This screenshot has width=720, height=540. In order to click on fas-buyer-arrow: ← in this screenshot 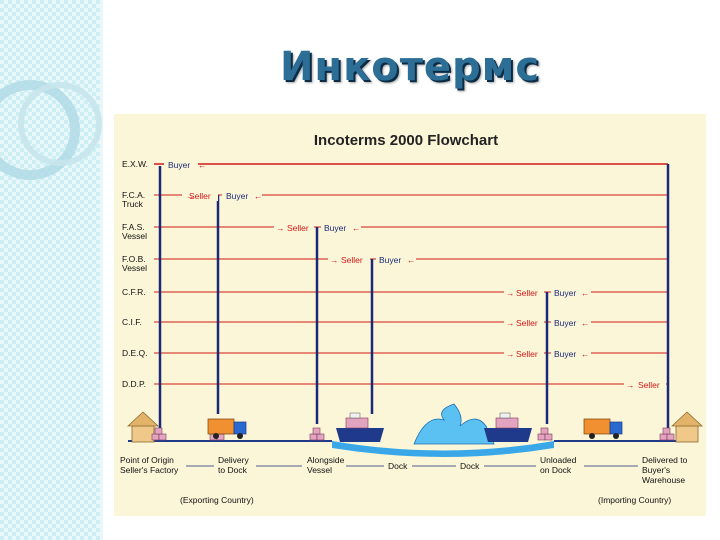, I will do `click(356, 228)`.